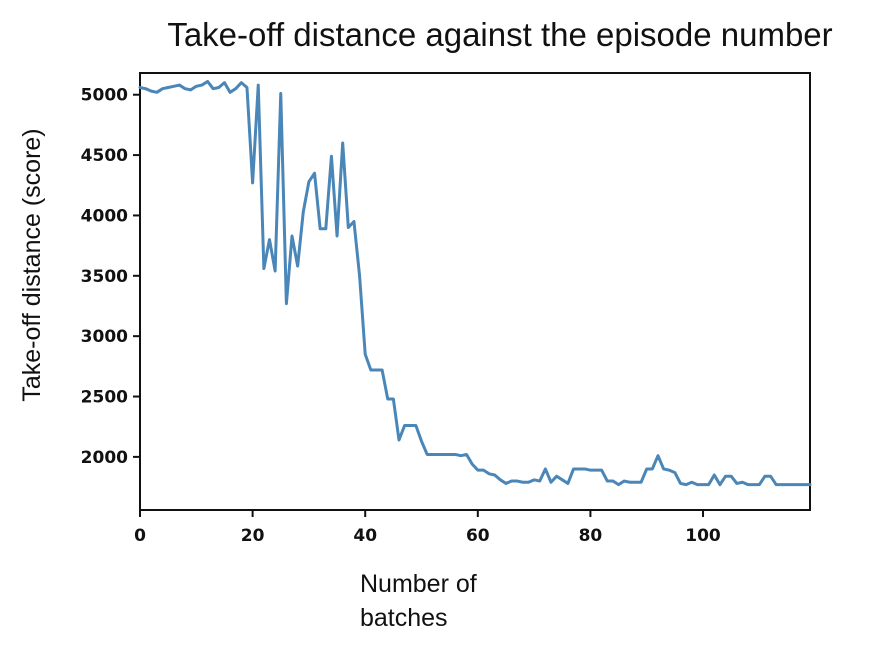 The width and height of the screenshot is (888, 652). I want to click on y-tick-label: 4000, so click(104, 216).